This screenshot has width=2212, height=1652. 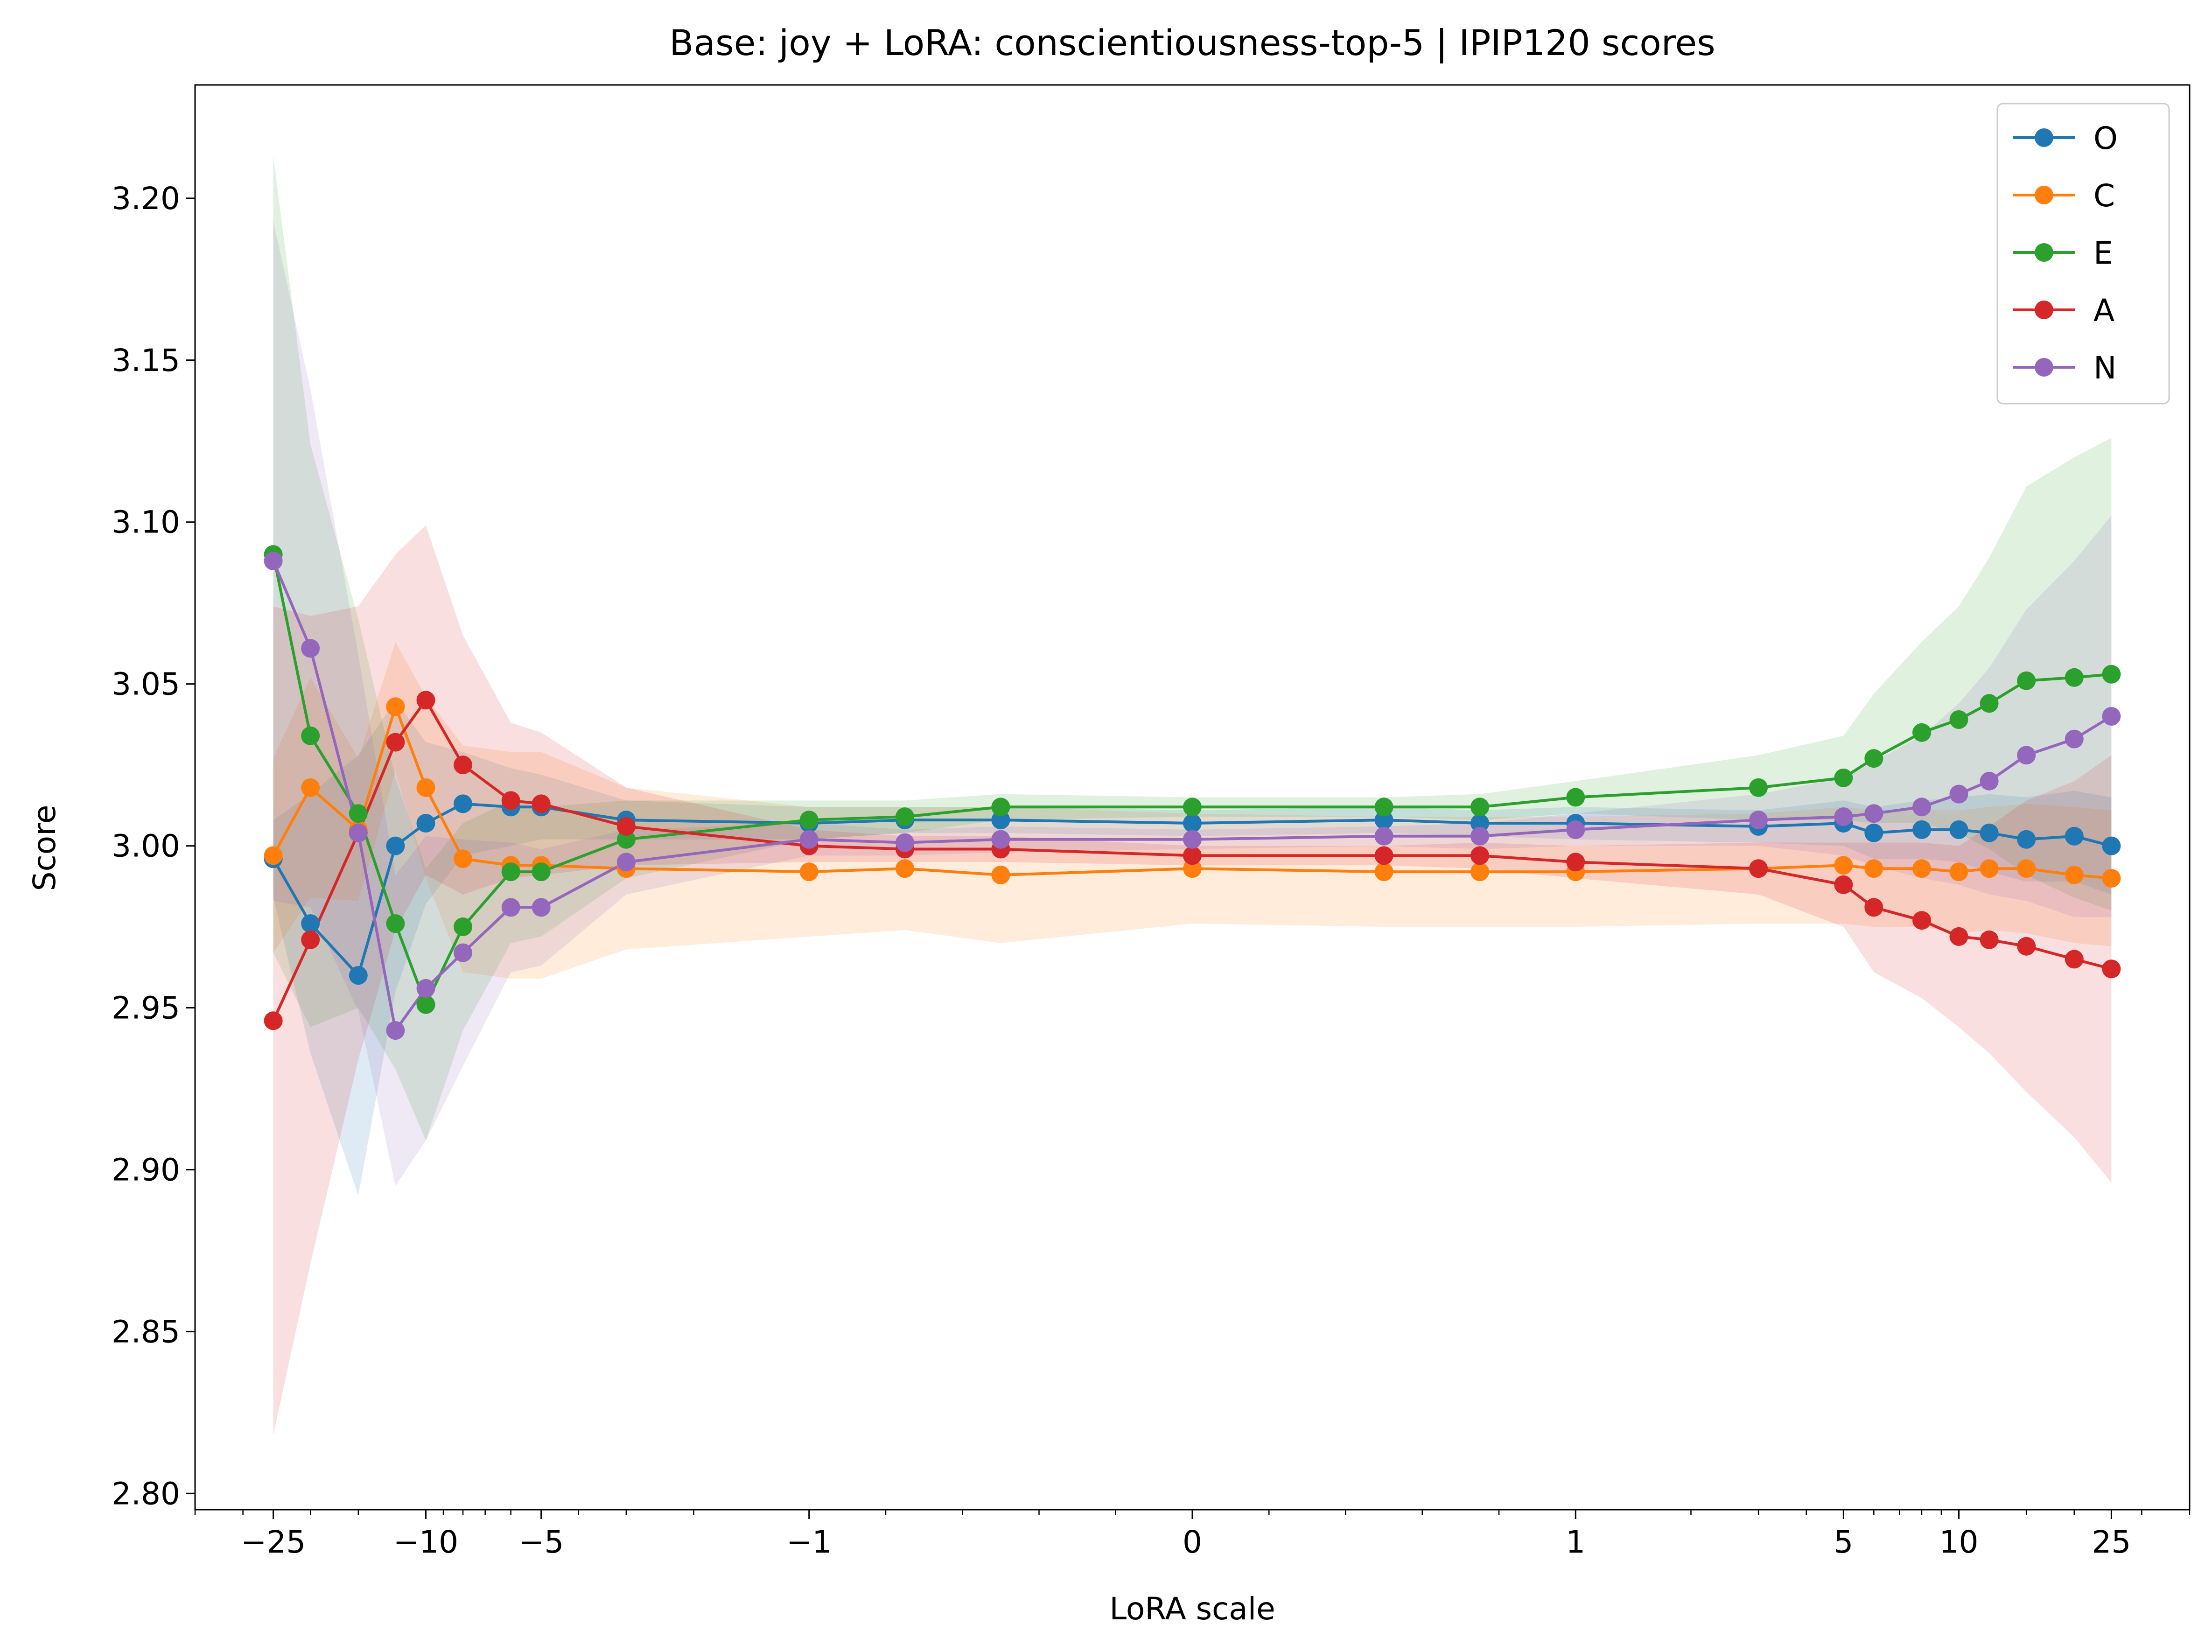 What do you see at coordinates (146, 199) in the screenshot?
I see `y-tick-label: 3.20` at bounding box center [146, 199].